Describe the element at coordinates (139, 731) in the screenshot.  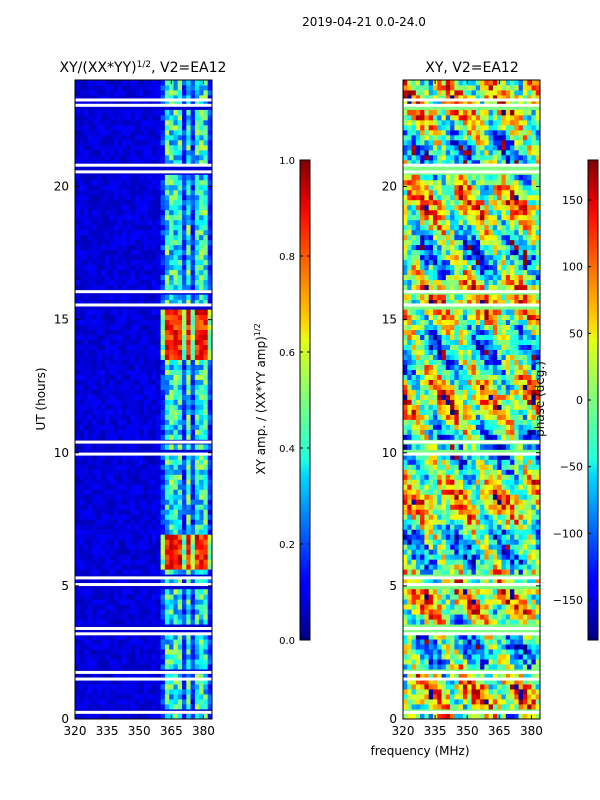
I see `amplitude-xtick-label: 350` at that location.